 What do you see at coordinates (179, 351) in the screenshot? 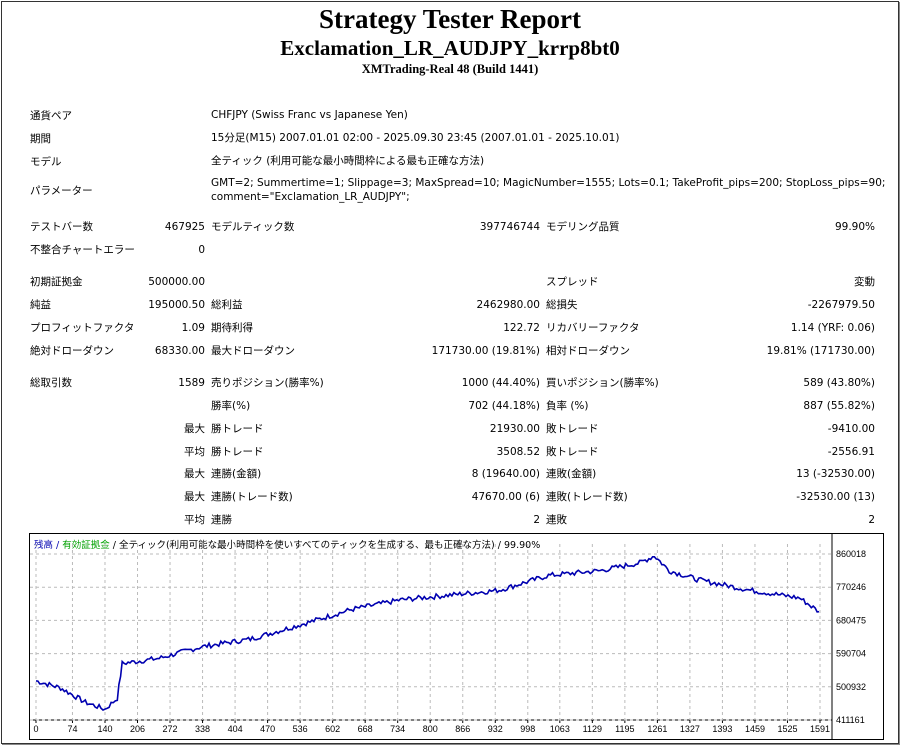
I see `stat-value1: 68330.00` at bounding box center [179, 351].